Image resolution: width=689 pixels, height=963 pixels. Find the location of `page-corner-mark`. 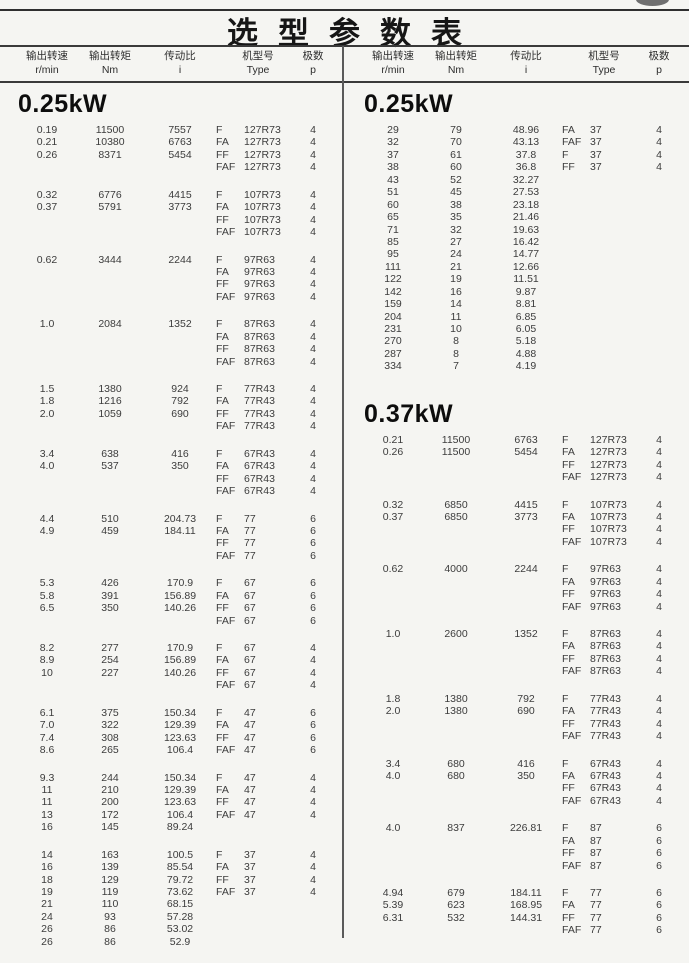

page-corner-mark is located at coordinates (652, 3).